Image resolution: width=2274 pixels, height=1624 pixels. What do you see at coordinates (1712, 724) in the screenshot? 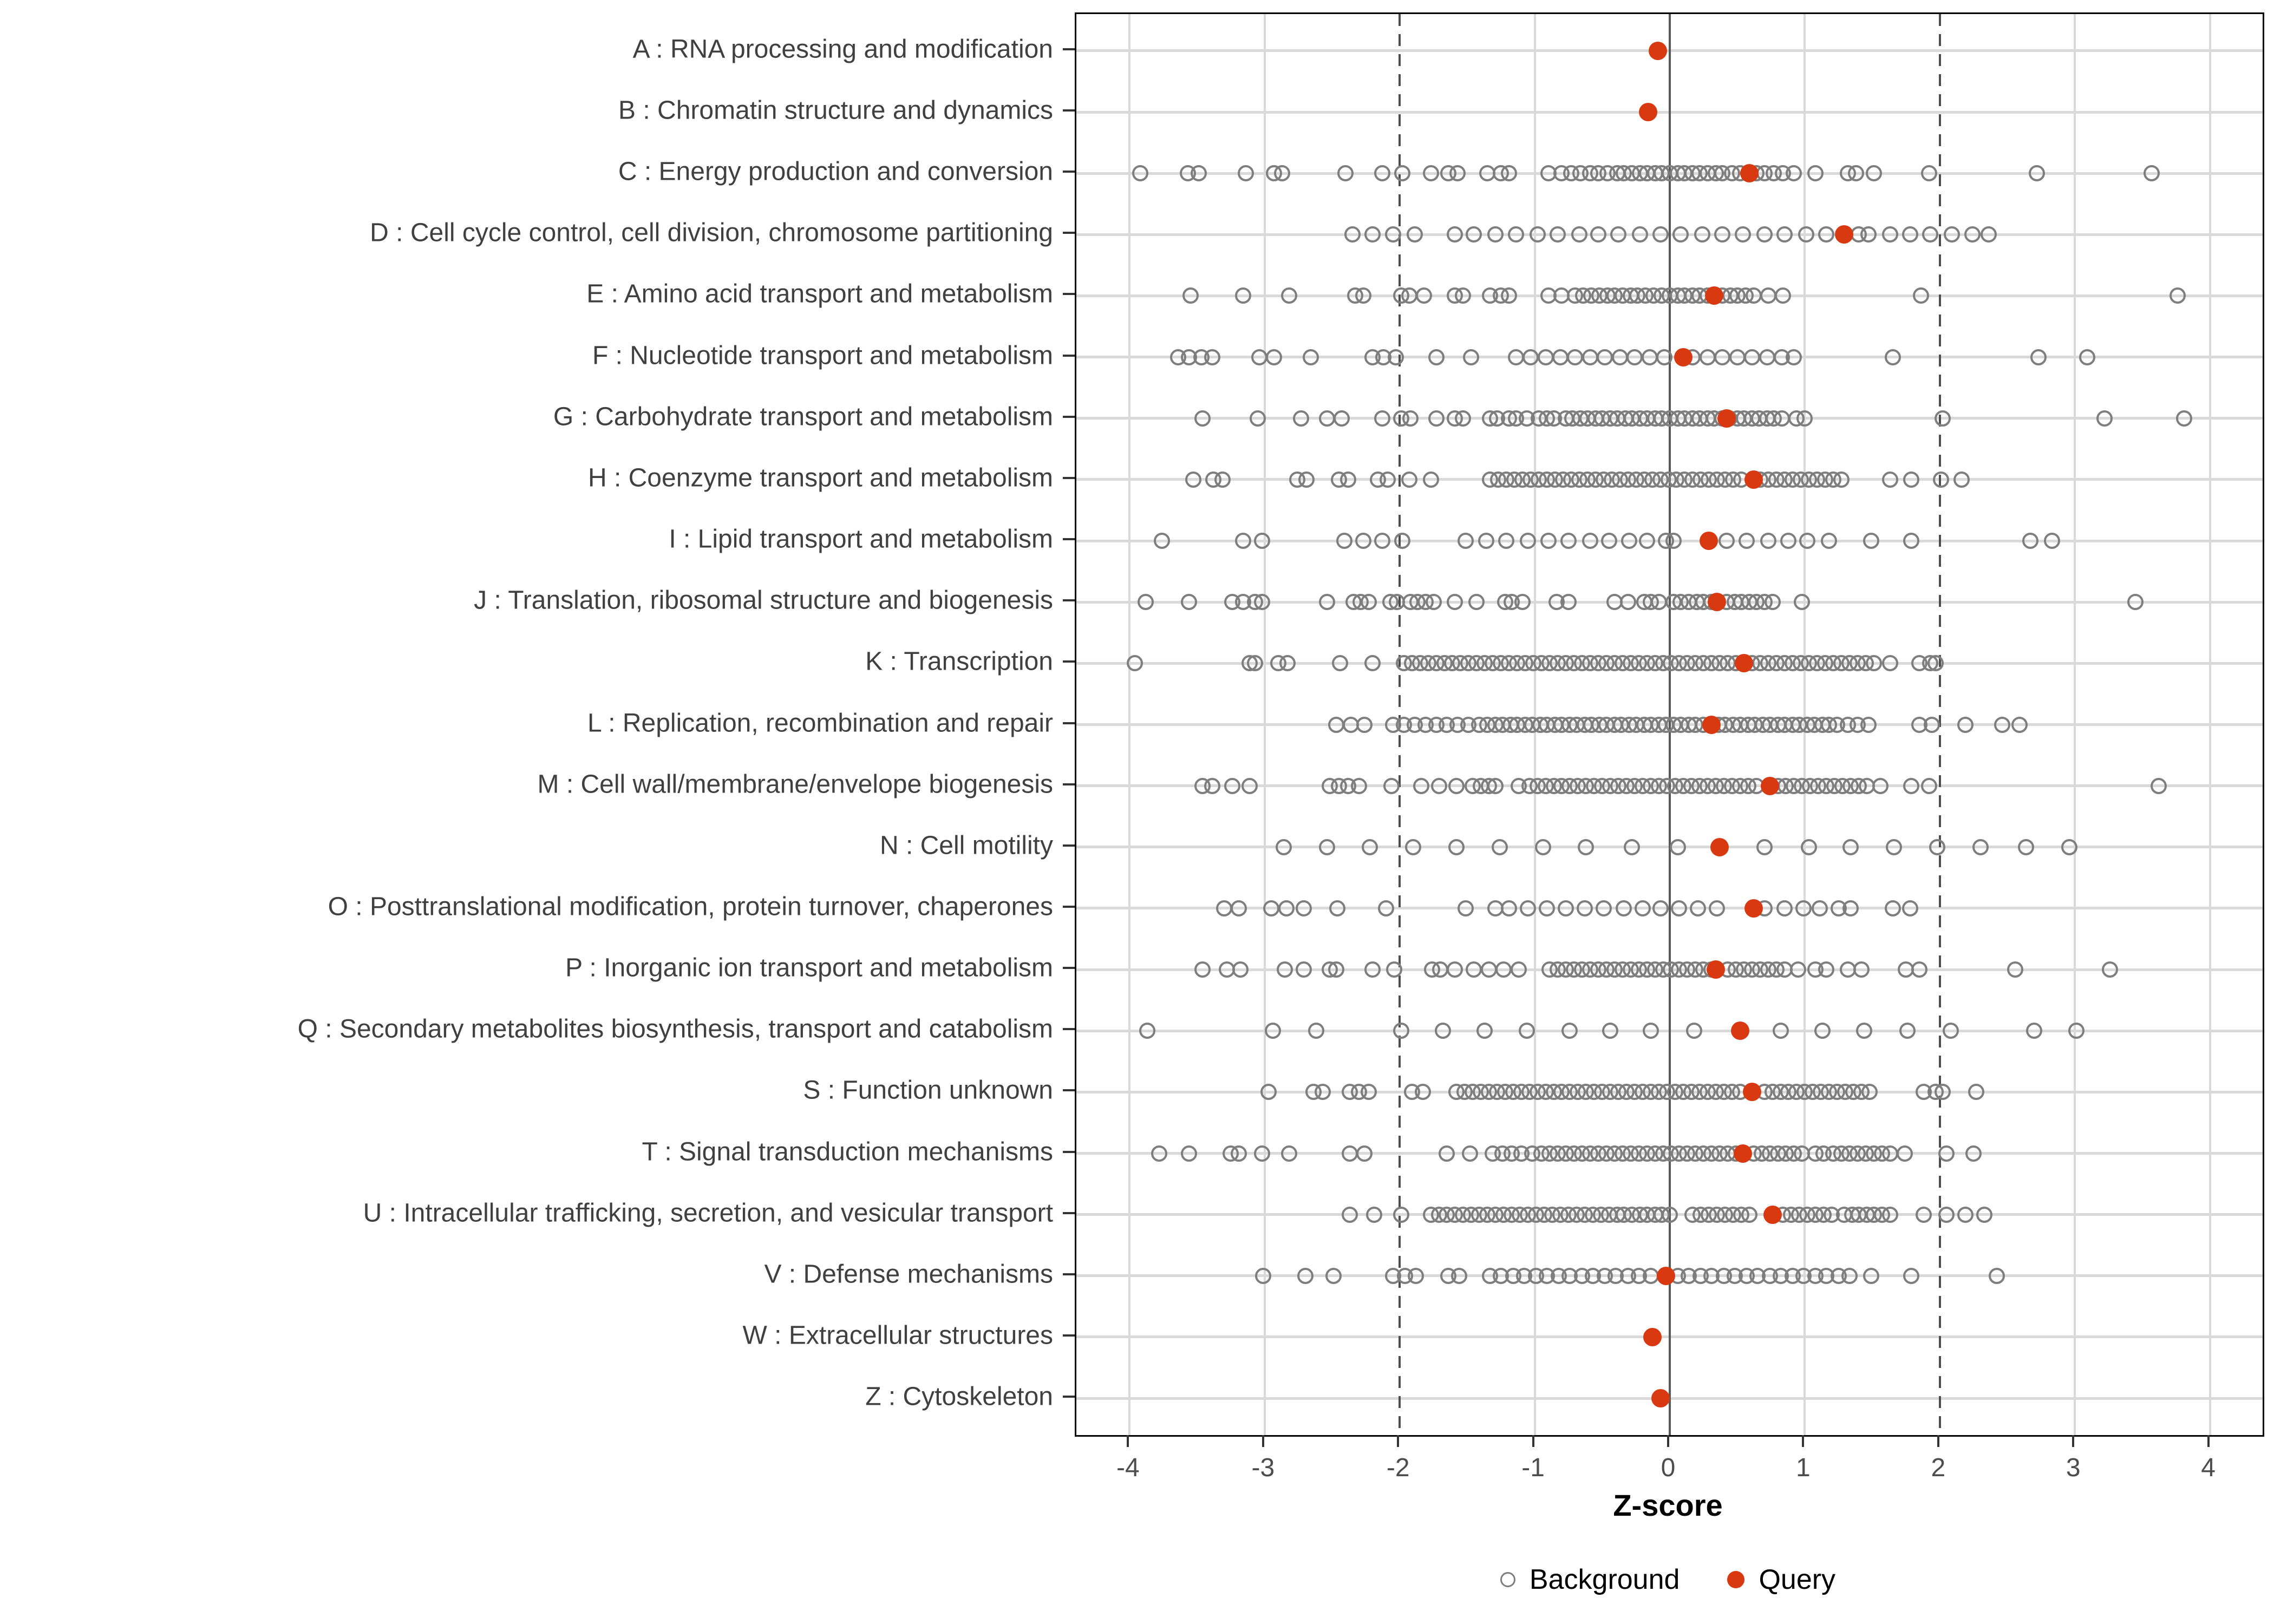
I see `query-point-L` at bounding box center [1712, 724].